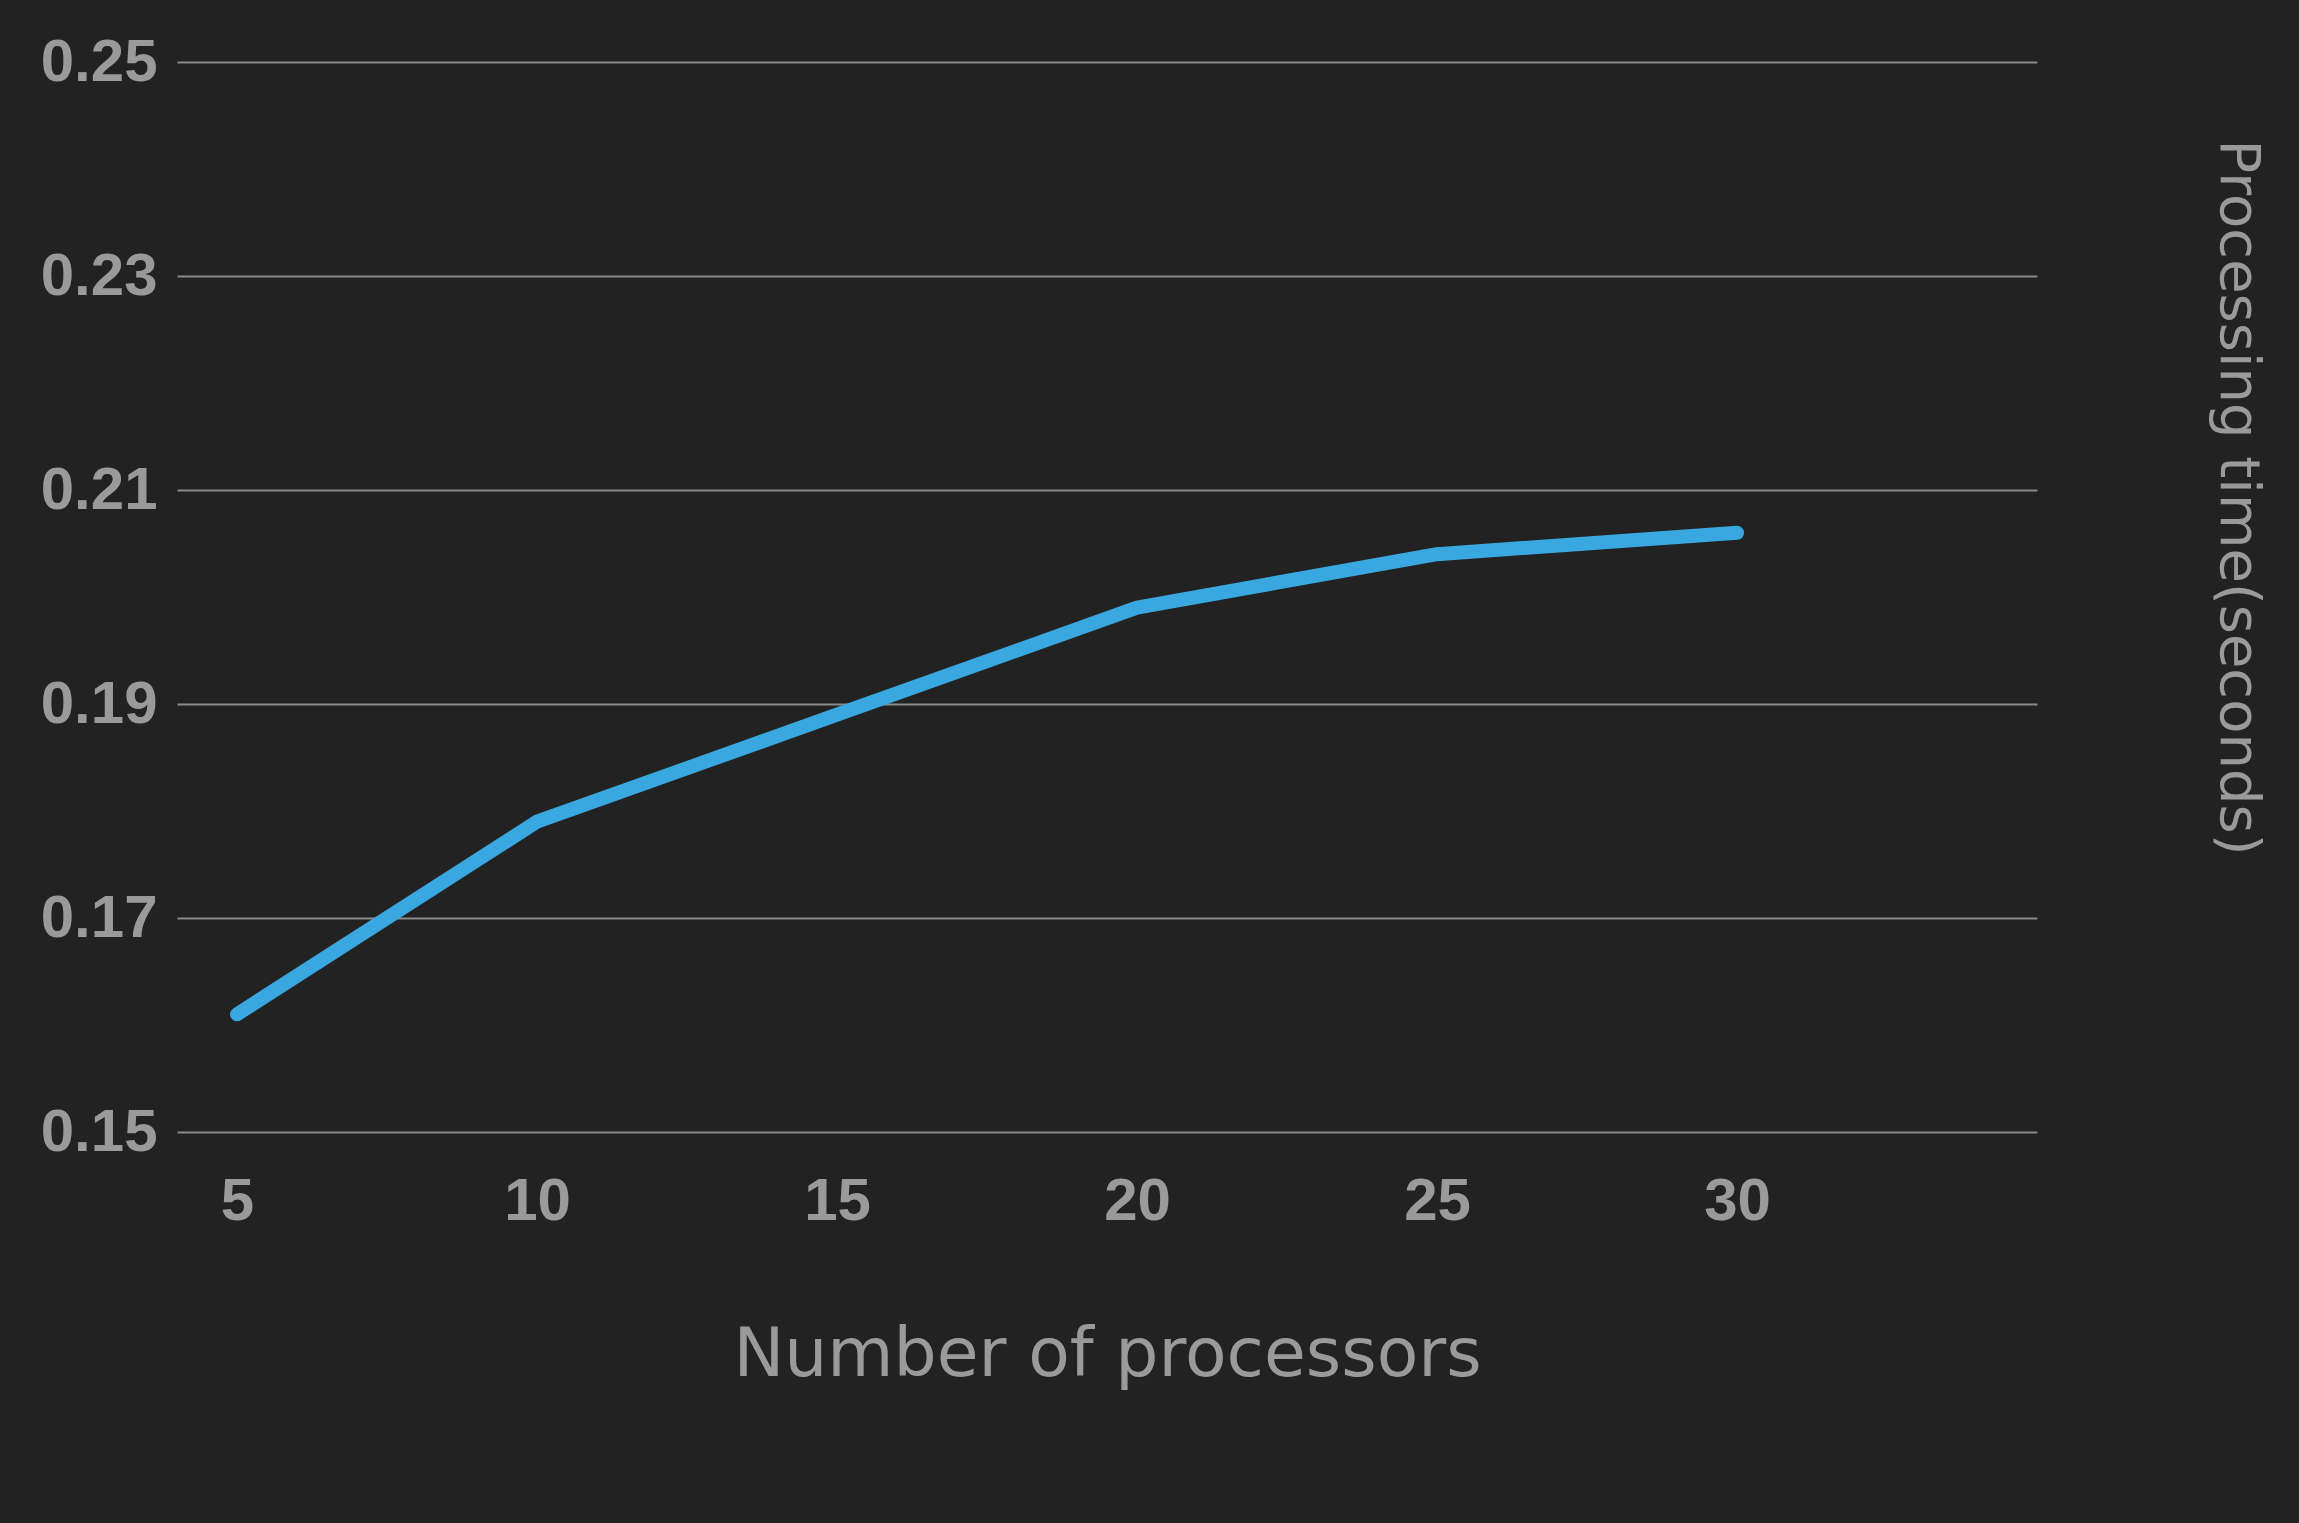 The width and height of the screenshot is (2299, 1523). I want to click on x-tick-label: 25, so click(1437, 1199).